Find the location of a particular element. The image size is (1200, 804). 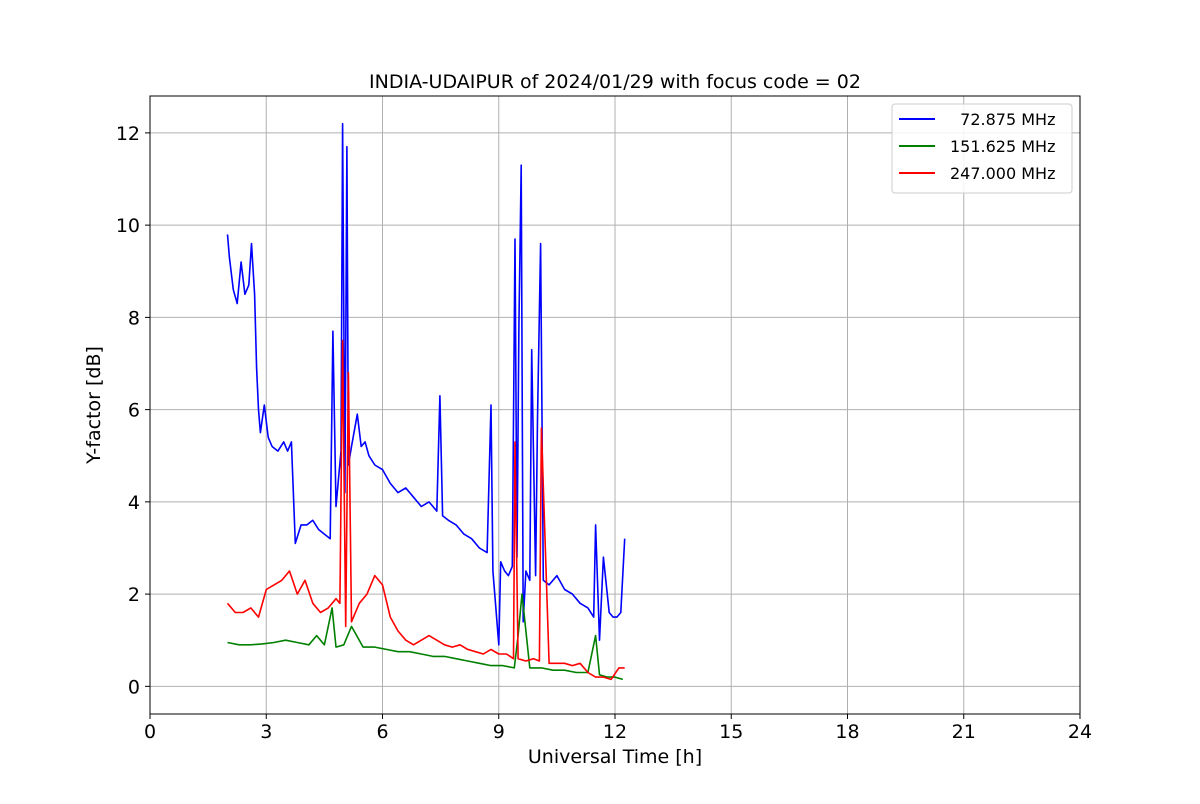

y-tick-label: 6 is located at coordinates (134, 411).